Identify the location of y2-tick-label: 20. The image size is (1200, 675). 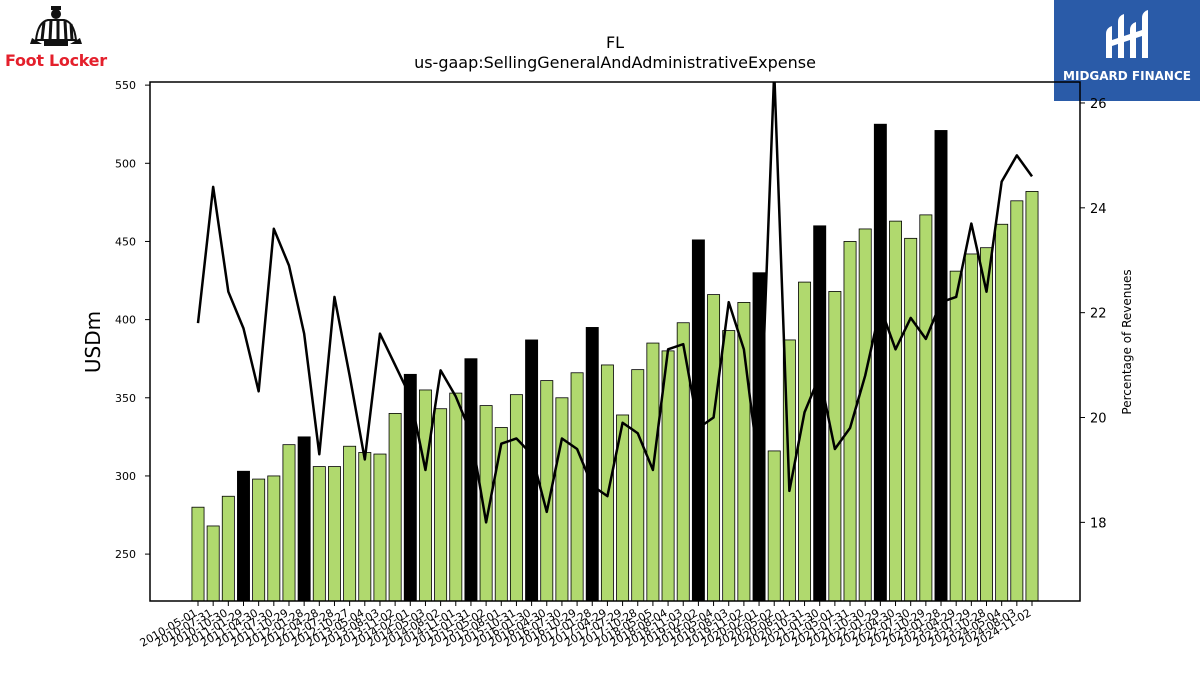
(1098, 419).